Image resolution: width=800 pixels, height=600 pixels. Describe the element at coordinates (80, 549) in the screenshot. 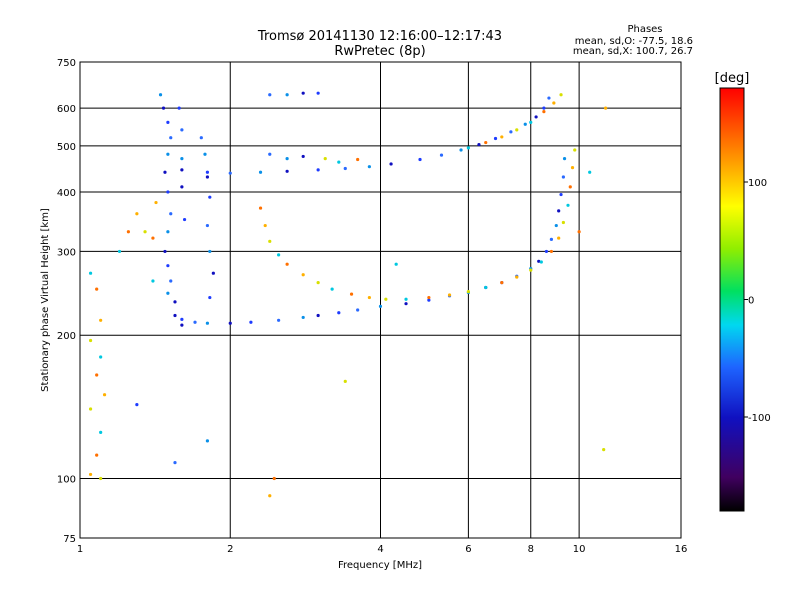

I see `x-tick-label: 1` at that location.